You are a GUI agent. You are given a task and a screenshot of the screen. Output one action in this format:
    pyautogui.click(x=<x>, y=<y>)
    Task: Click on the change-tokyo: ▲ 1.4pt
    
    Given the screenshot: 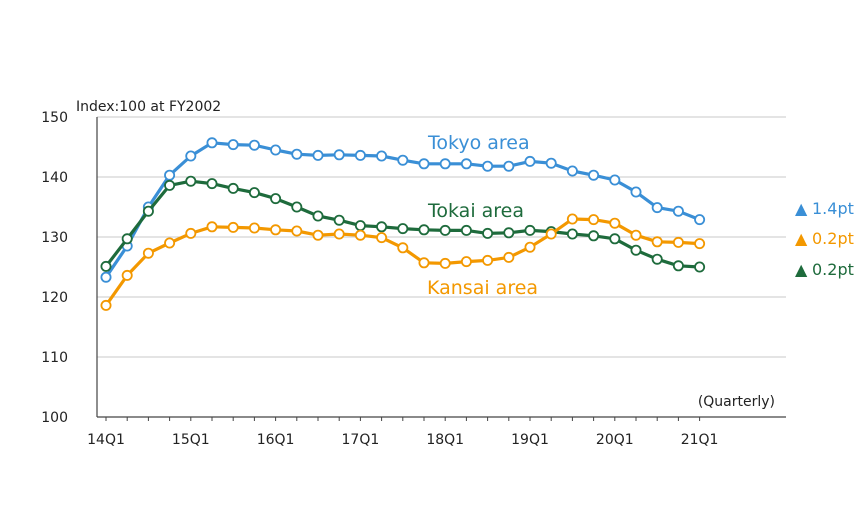 What is the action you would take?
    pyautogui.click(x=824, y=208)
    